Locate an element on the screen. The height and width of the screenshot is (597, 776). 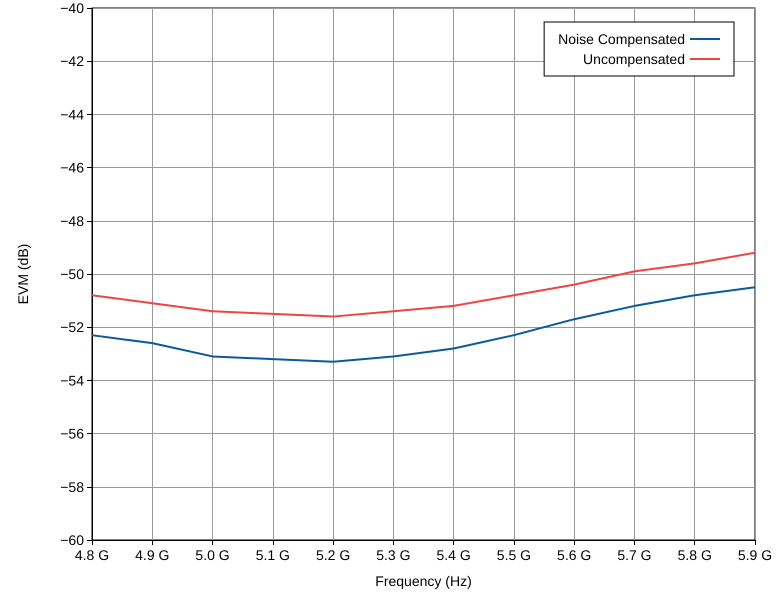
y-tick-label: −60 is located at coordinates (72, 540).